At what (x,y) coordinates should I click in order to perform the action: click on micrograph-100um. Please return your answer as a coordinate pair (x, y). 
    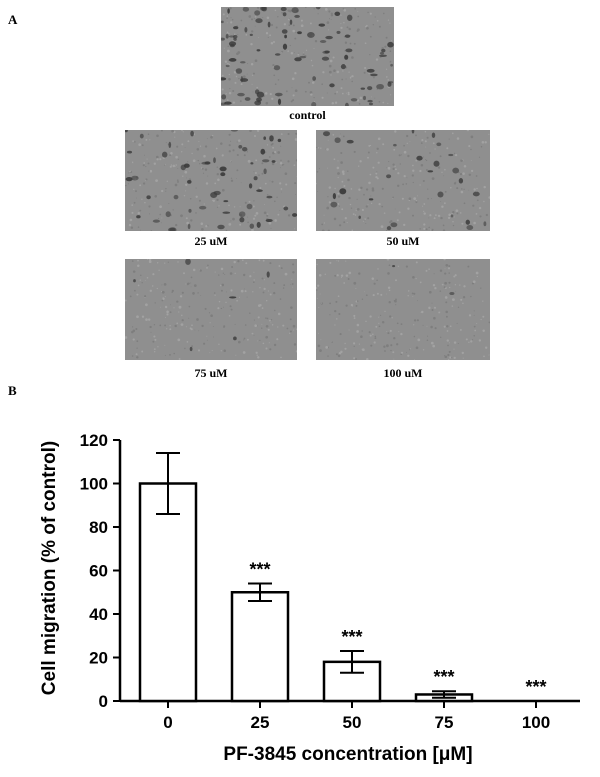
    Looking at the image, I should click on (403, 309).